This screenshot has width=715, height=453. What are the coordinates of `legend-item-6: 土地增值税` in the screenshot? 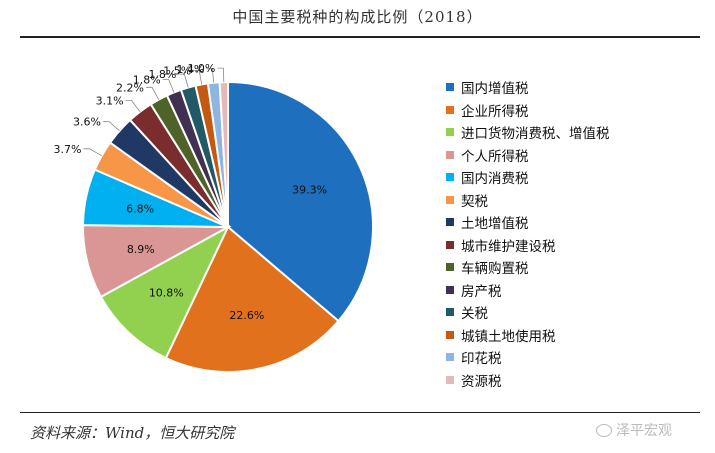 It's located at (528, 222).